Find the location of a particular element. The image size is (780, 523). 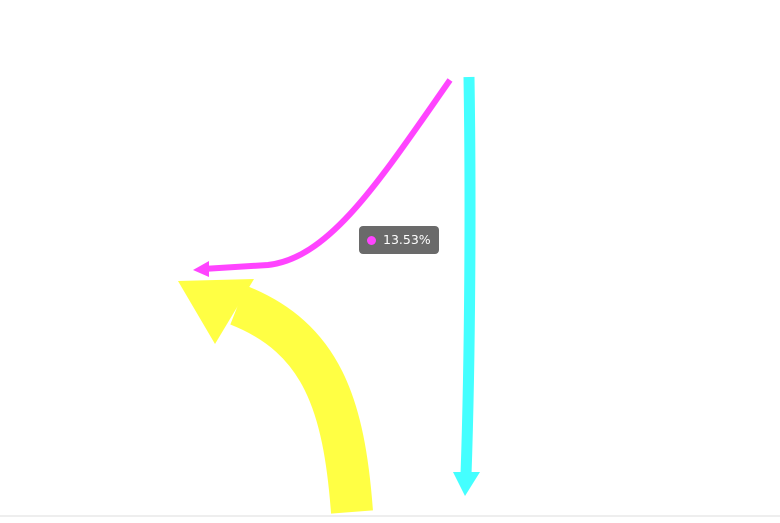

flow-arrow-yellow-line is located at coordinates (301, 399).